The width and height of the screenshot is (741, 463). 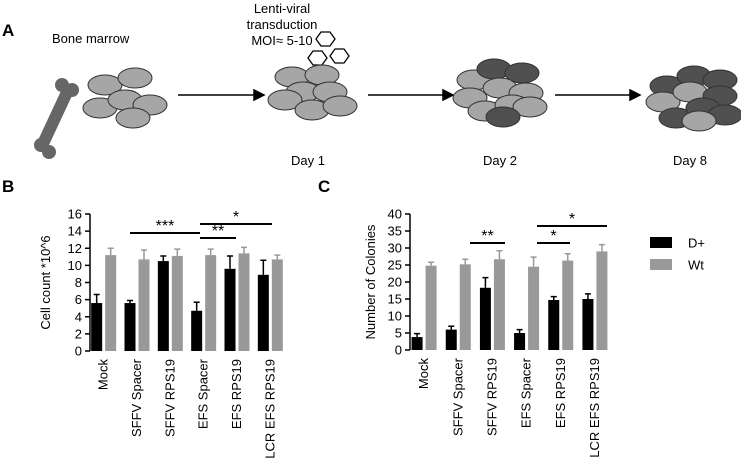 I want to click on bone, so click(x=56, y=118).